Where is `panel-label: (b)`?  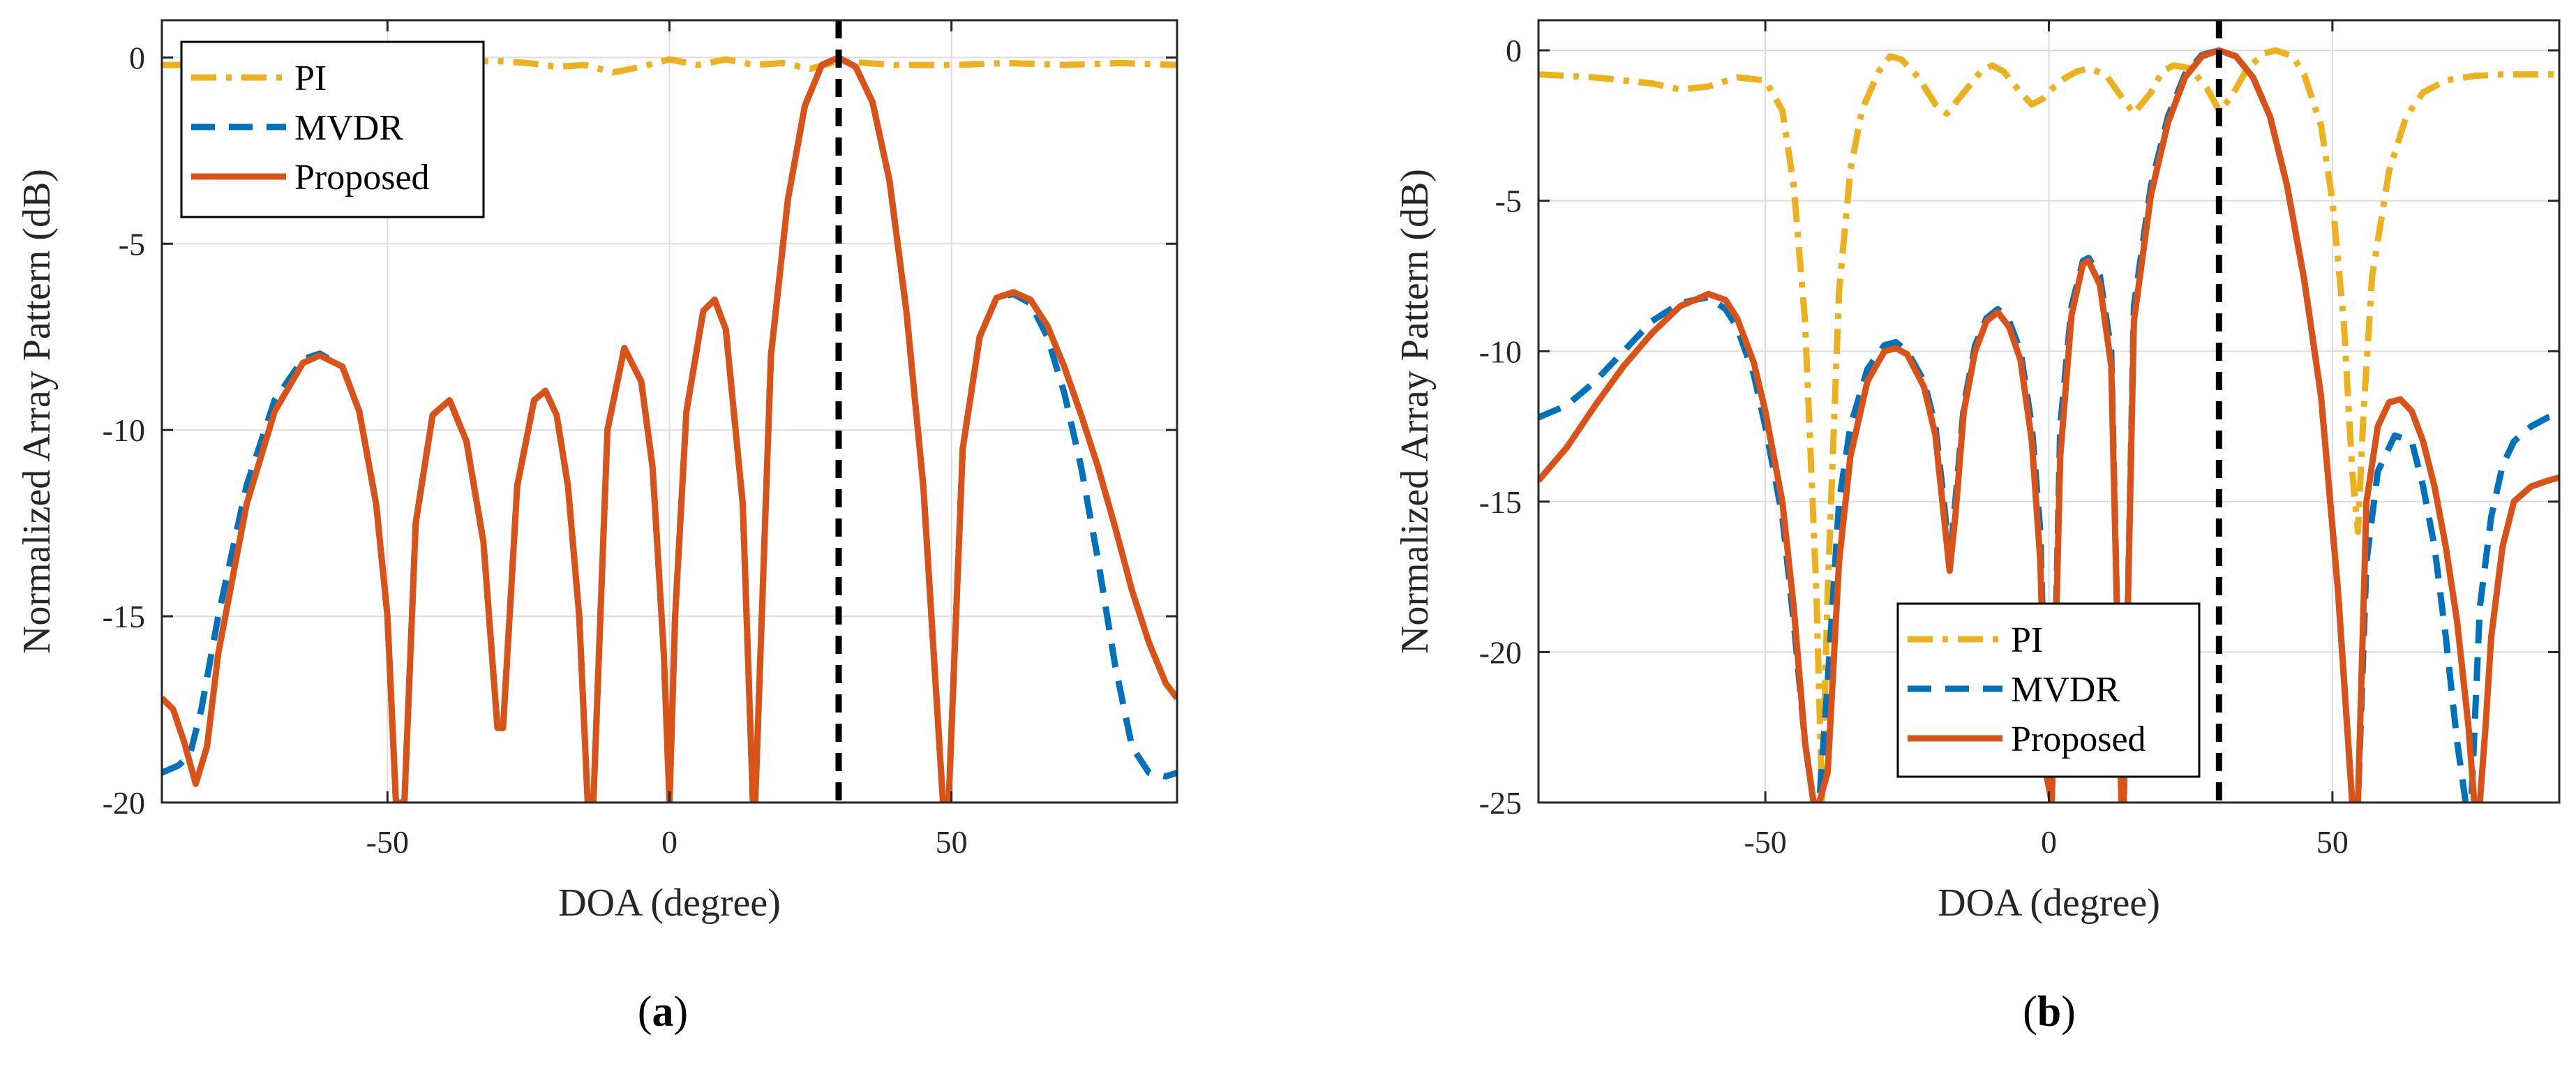 panel-label: (b) is located at coordinates (2049, 1012).